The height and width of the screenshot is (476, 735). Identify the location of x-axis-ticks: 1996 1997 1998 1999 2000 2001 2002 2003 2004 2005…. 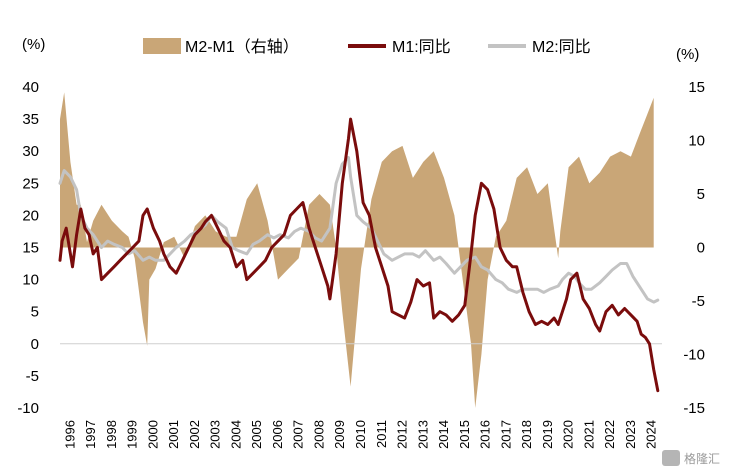
(360, 434).